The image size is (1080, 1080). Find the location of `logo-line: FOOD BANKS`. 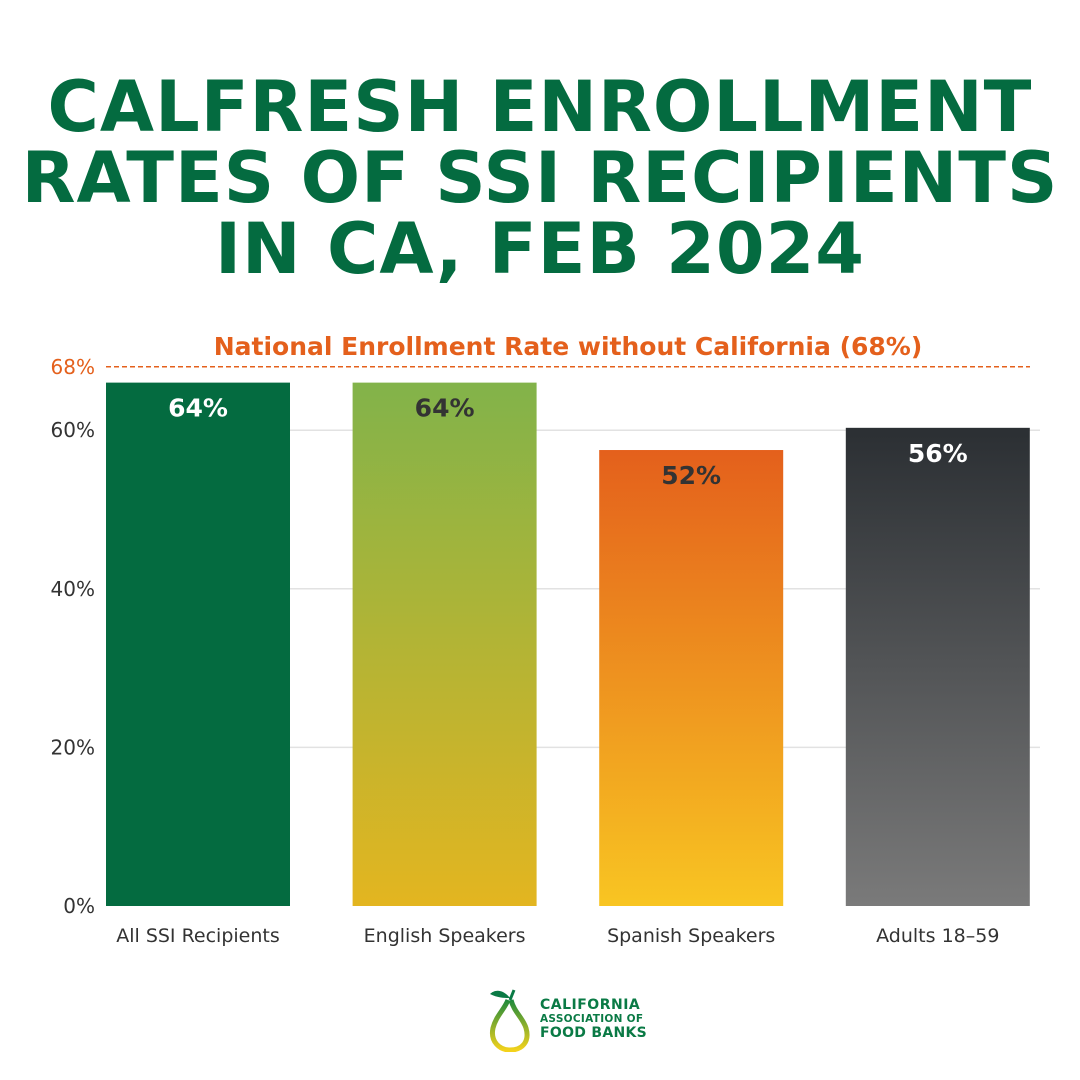

logo-line: FOOD BANKS is located at coordinates (594, 1033).